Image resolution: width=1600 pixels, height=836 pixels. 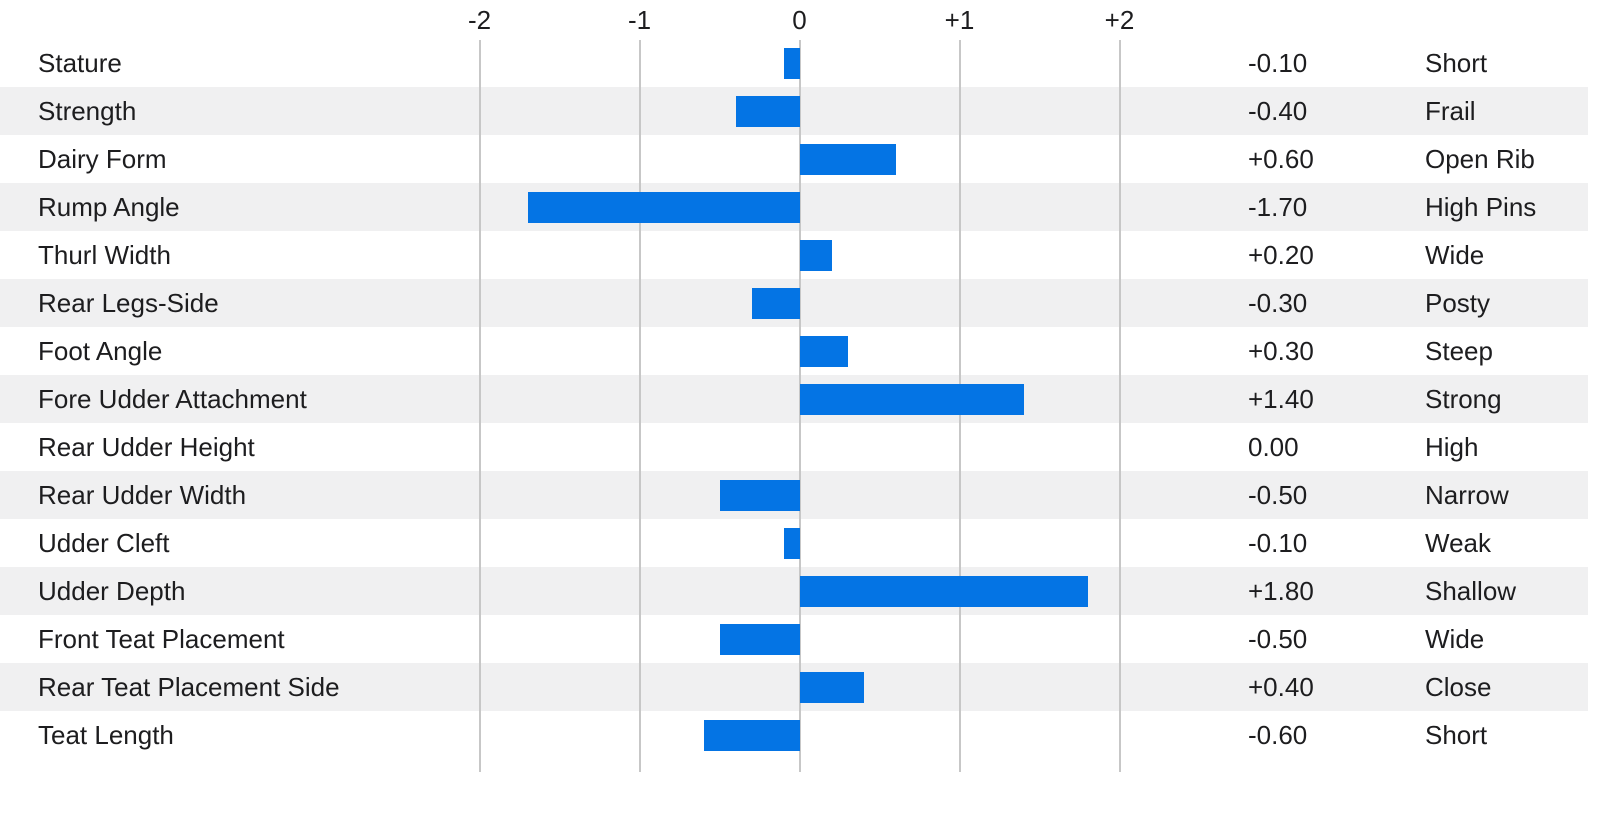 I want to click on trait-label: Teat Length, so click(x=106, y=735).